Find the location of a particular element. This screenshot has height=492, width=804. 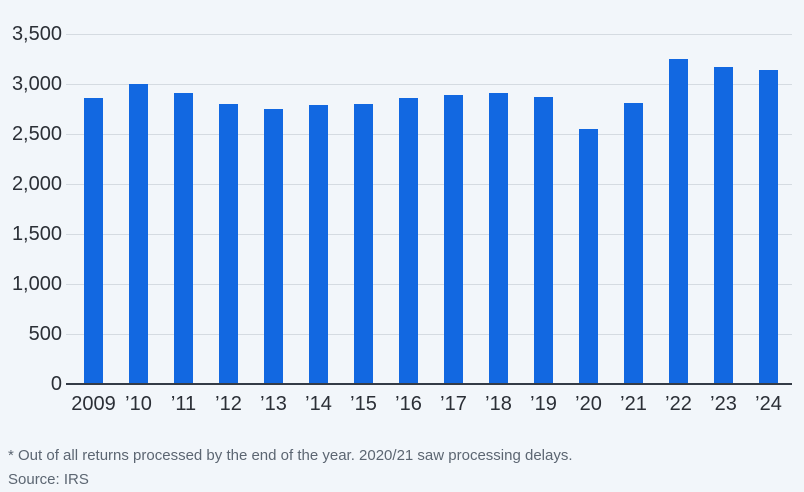

x-axis-tick-label: ’16 is located at coordinates (408, 404).